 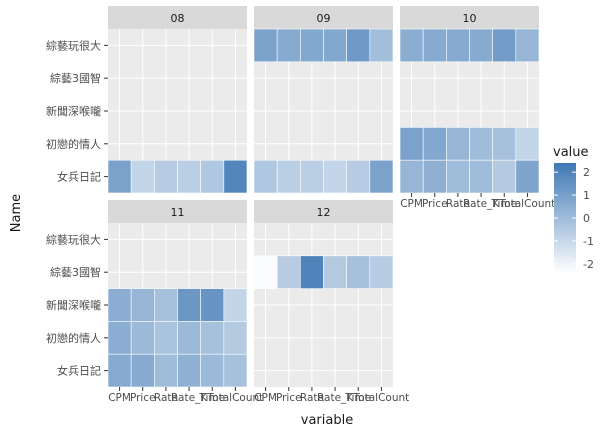 I want to click on heatmap-tile: 女兵日記 / Rate: -0.6, so click(x=166, y=176).